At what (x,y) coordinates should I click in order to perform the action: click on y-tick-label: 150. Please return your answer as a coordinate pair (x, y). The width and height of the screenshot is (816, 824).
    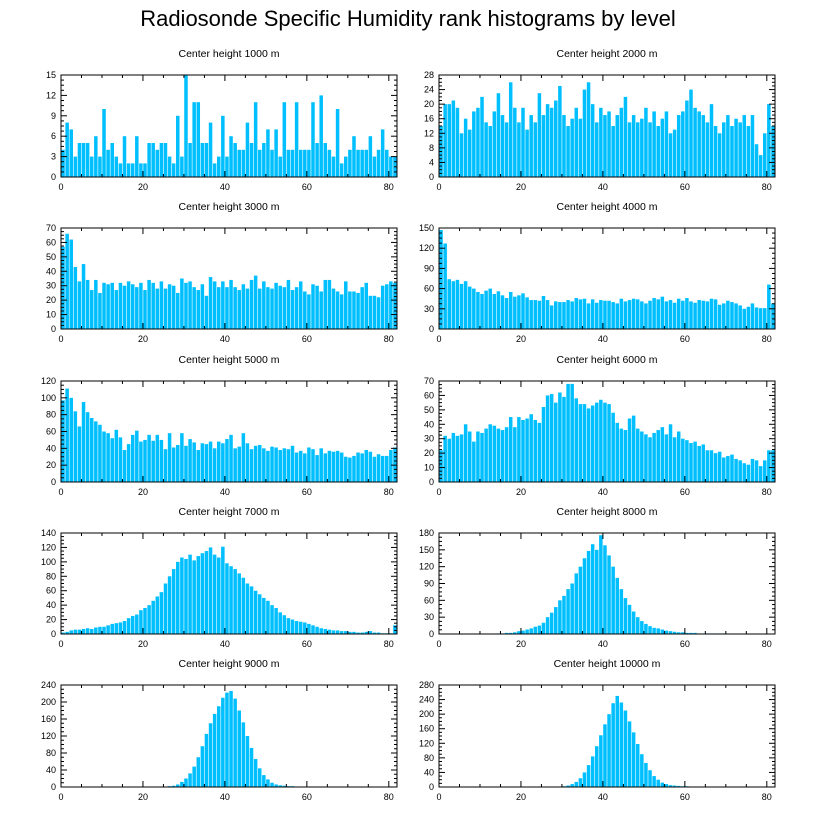
    Looking at the image, I should click on (426, 550).